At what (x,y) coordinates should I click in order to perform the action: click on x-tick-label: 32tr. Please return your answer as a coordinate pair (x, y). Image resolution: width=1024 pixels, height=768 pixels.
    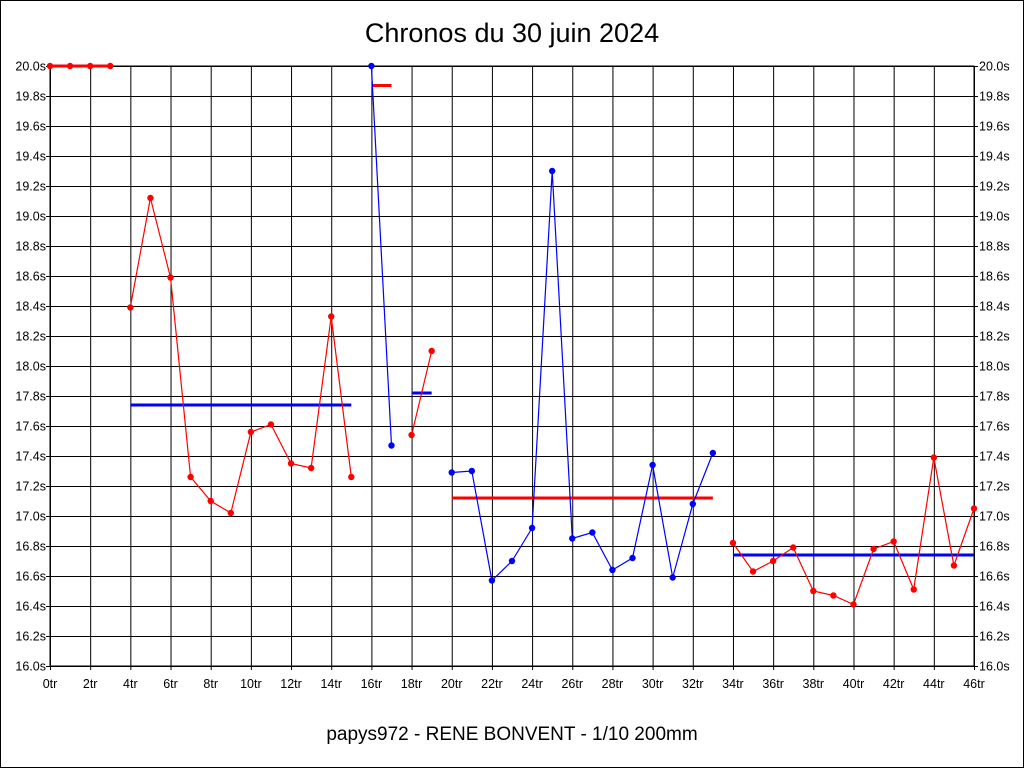
    Looking at the image, I should click on (693, 684).